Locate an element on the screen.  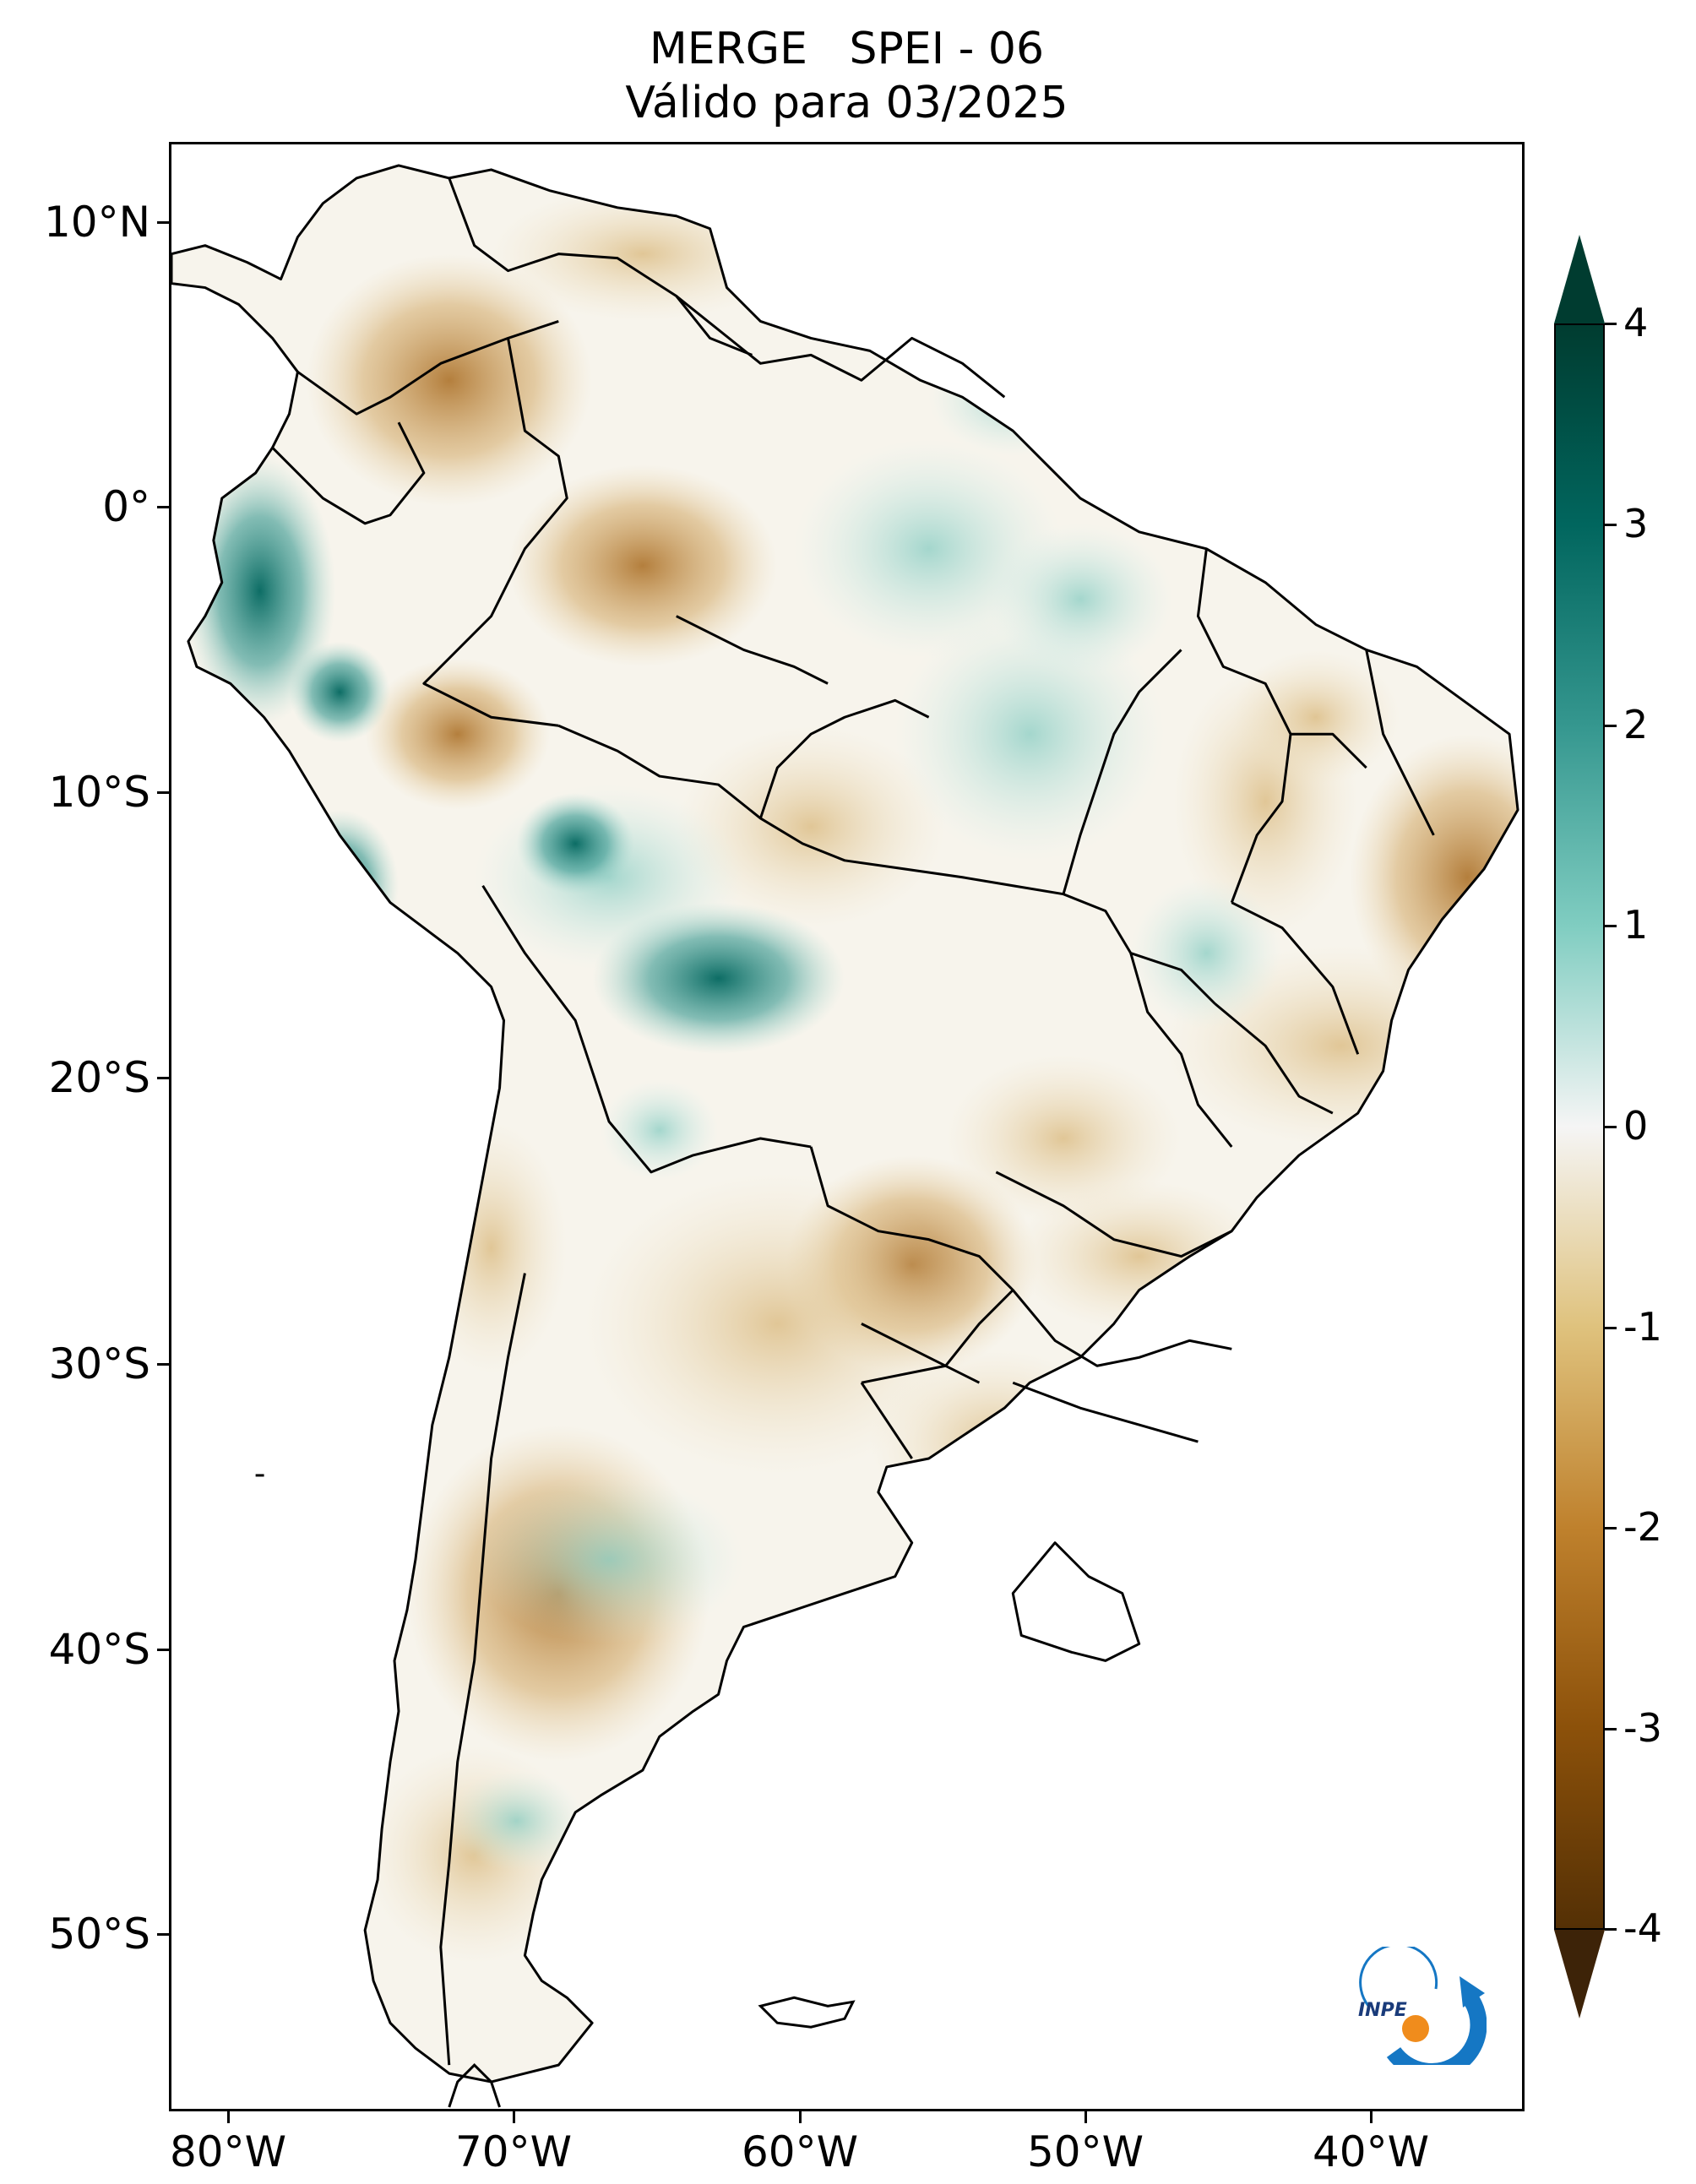
colorbar-label: -1 is located at coordinates (1642, 1327).